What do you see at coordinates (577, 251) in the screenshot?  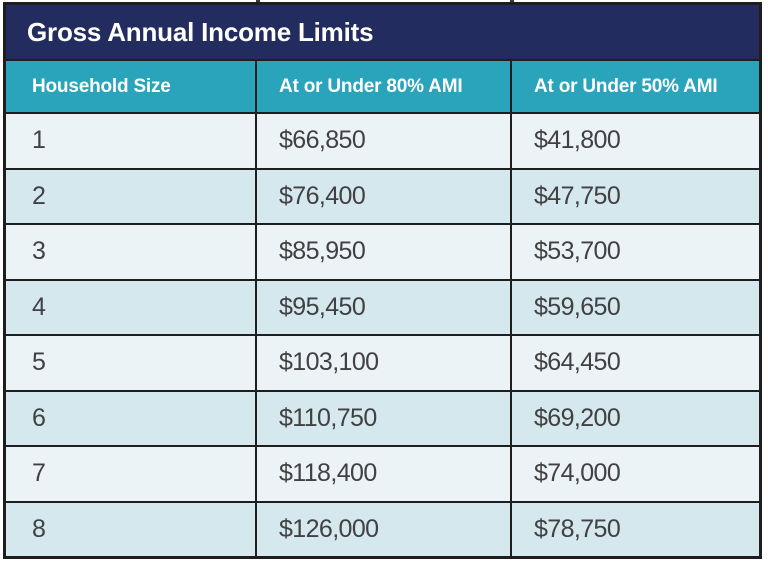 I see `cell-50-ami: $53,700` at bounding box center [577, 251].